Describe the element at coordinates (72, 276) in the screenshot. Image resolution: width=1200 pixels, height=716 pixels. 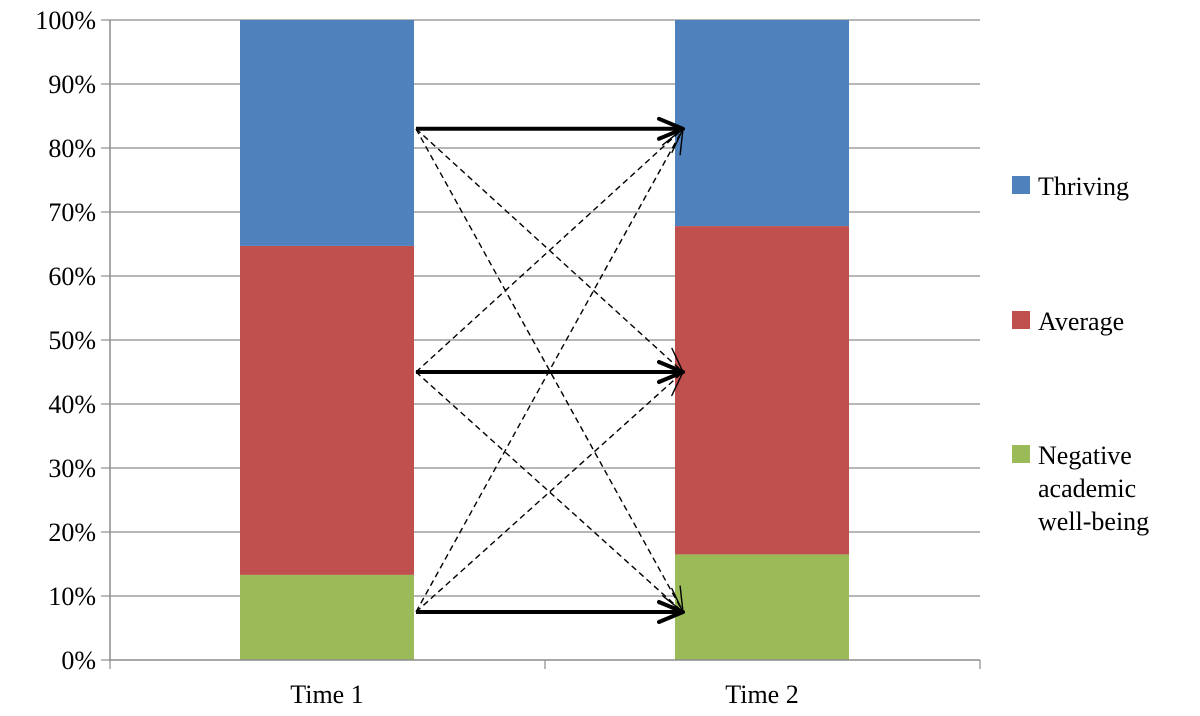
I see `y-tick-label: 60%` at that location.